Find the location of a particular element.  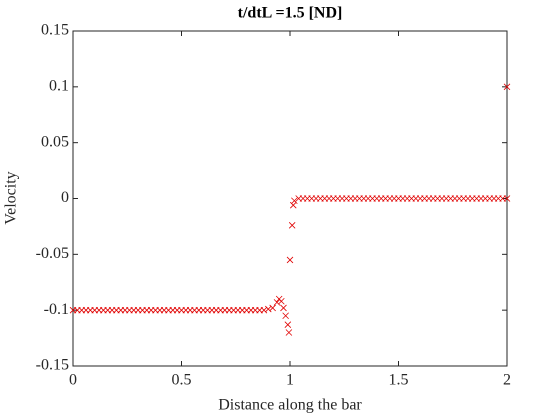

x-tick-label: 0.5 is located at coordinates (182, 380).